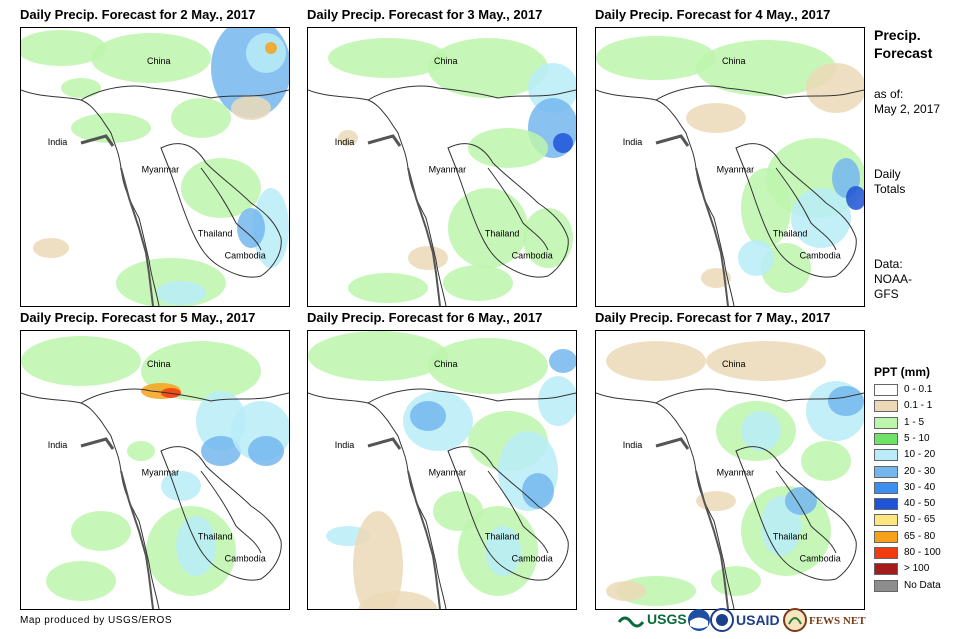  I want to click on usaid-logo-text: USAID, so click(758, 620).